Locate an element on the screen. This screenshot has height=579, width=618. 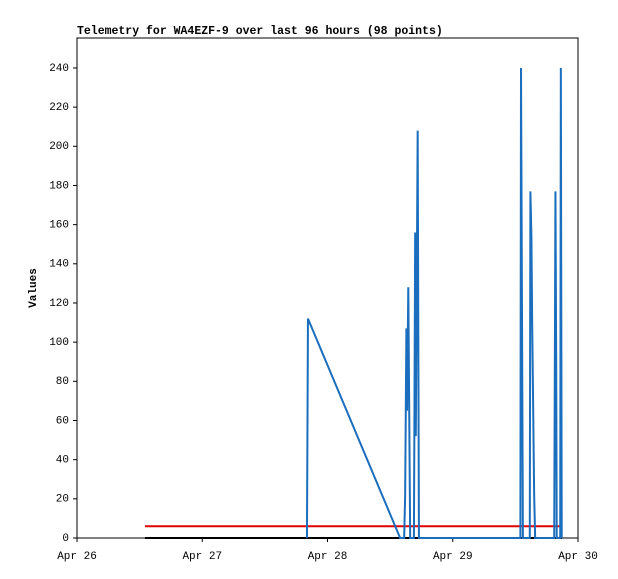
y-tick-label: 40 is located at coordinates (62, 461).